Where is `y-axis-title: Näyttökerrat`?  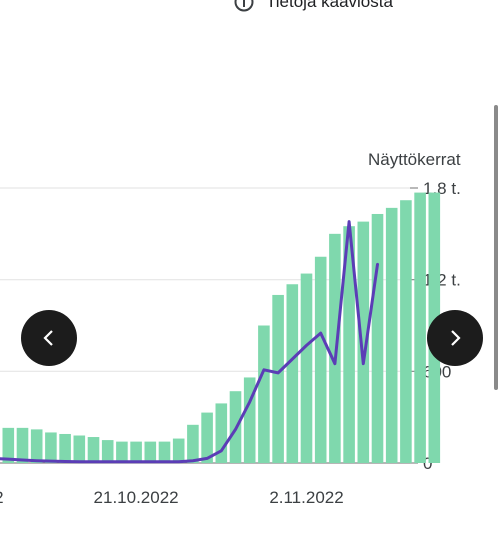 y-axis-title: Näyttökerrat is located at coordinates (414, 159).